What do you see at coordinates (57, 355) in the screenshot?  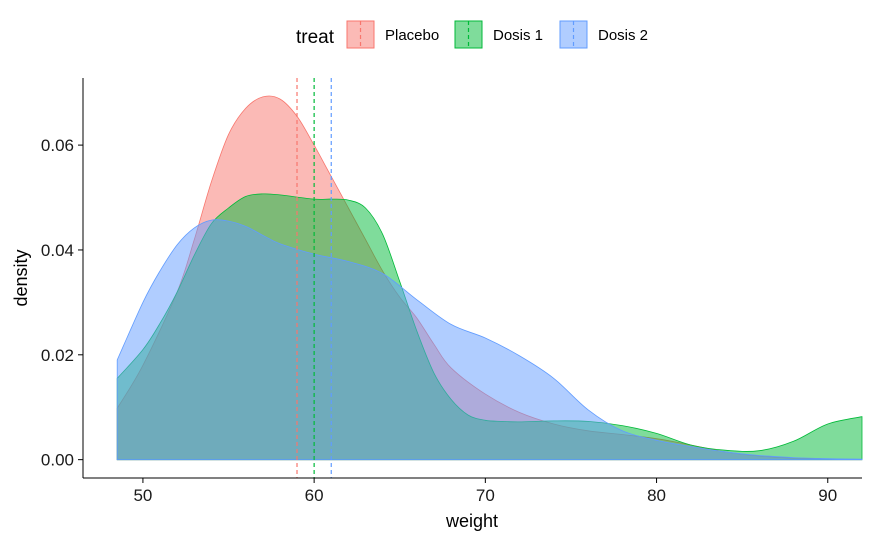 I see `y-tick-label: 0.02` at bounding box center [57, 355].